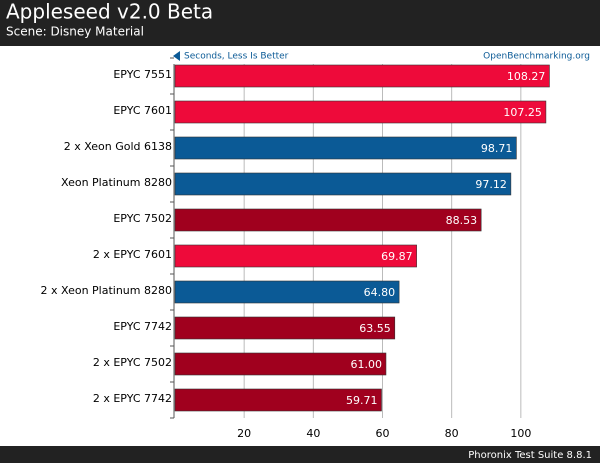 Image resolution: width=600 pixels, height=463 pixels. I want to click on x-tick-label: 80, so click(452, 433).